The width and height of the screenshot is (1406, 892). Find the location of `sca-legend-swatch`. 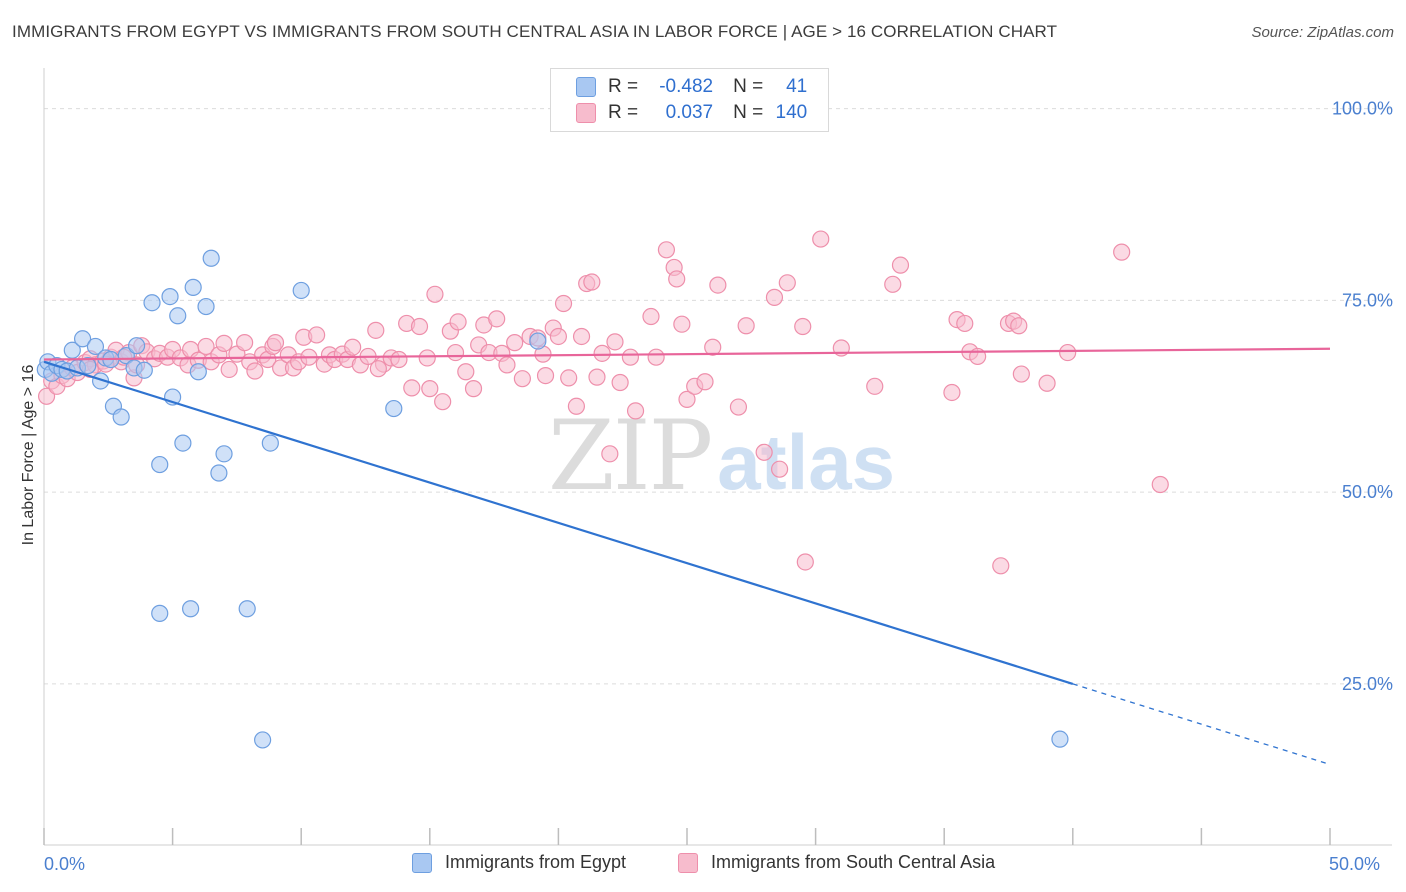

sca-legend-swatch is located at coordinates (688, 862).